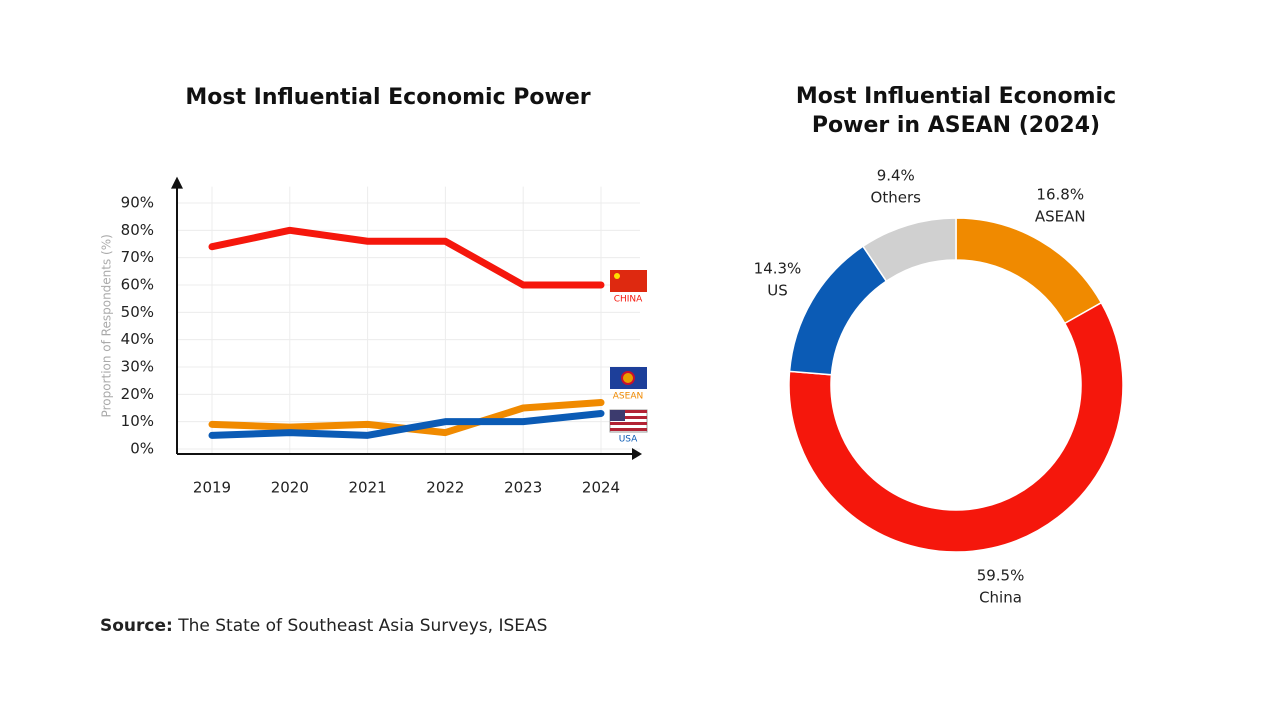 Image resolution: width=1280 pixels, height=720 pixels. What do you see at coordinates (107, 325) in the screenshot?
I see `y-axis-label: Proportion of Respondents (%)` at bounding box center [107, 325].